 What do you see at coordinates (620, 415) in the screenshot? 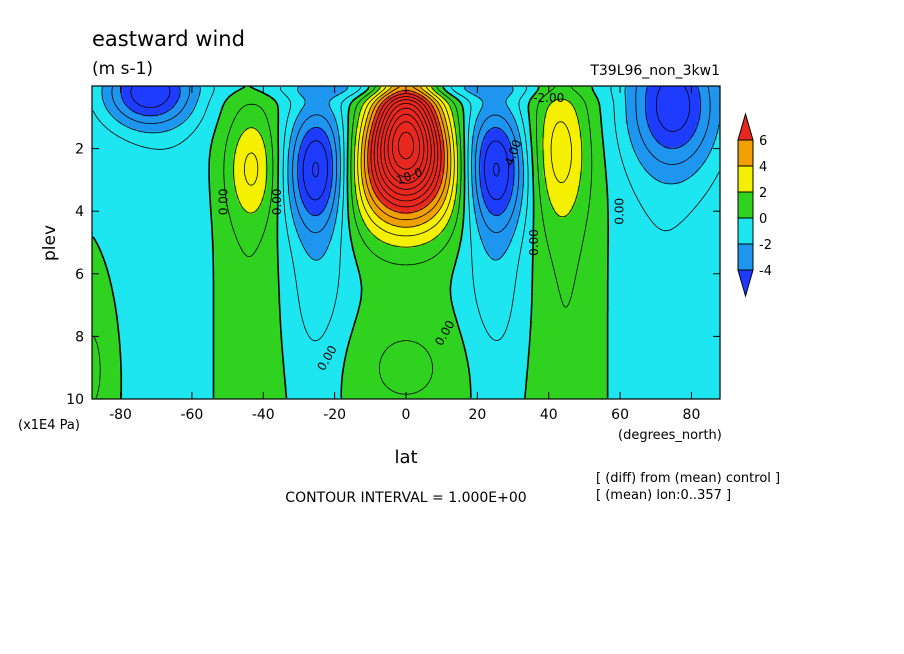
I see `x-tick-label: 60` at bounding box center [620, 415].